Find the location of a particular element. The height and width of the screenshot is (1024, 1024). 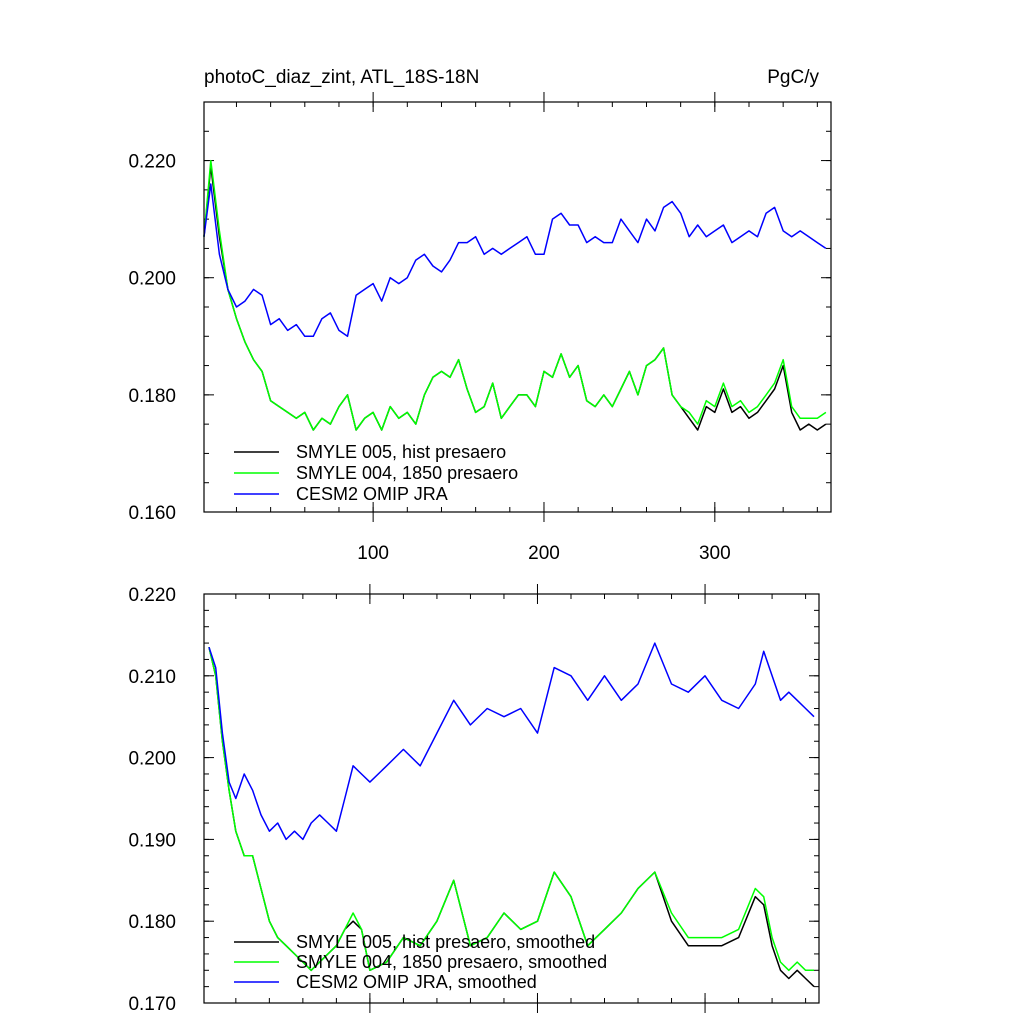

legend-label-3: CESM2 OMIP JRA, smoothed is located at coordinates (416, 982).